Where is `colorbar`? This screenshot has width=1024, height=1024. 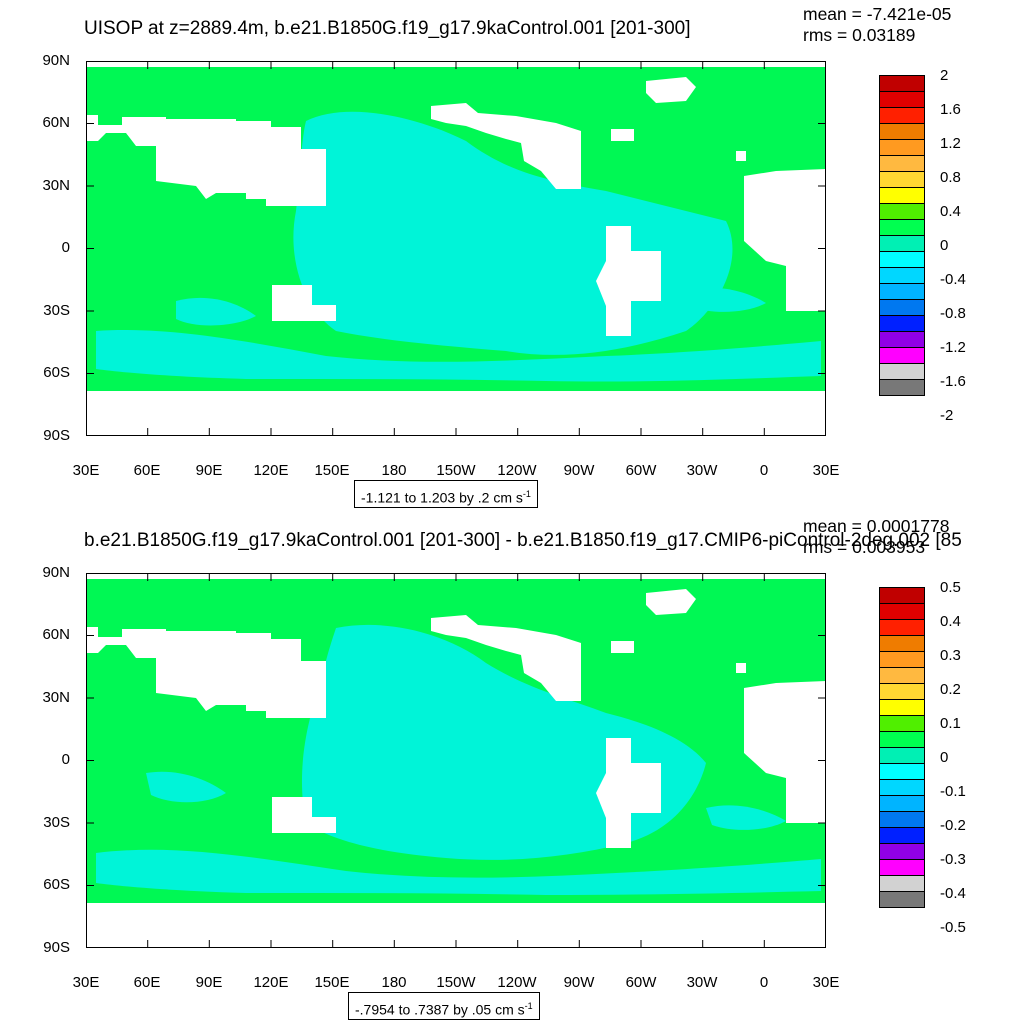
colorbar is located at coordinates (902, 747).